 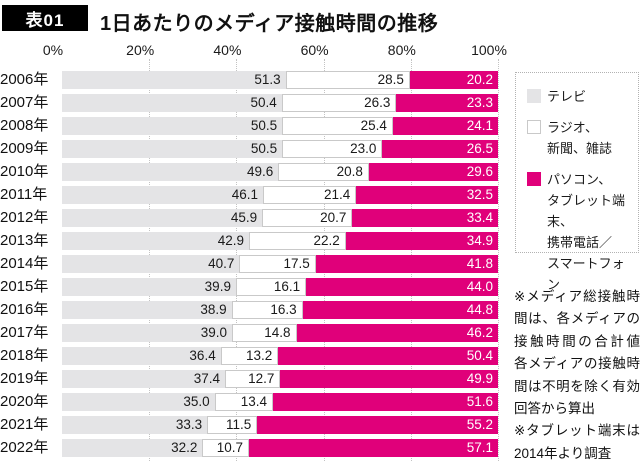 What do you see at coordinates (427, 195) in the screenshot?
I see `segment-digital: 32.5` at bounding box center [427, 195].